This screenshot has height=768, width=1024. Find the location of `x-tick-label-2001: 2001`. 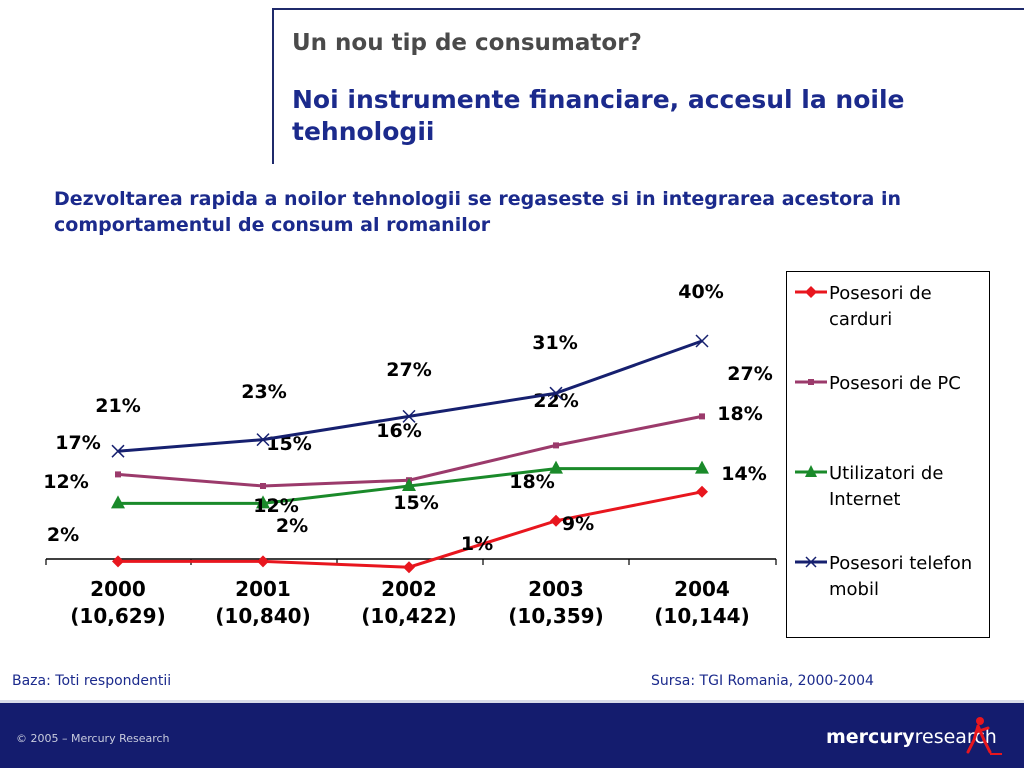

x-tick-label-2001: 2001 is located at coordinates (263, 589).